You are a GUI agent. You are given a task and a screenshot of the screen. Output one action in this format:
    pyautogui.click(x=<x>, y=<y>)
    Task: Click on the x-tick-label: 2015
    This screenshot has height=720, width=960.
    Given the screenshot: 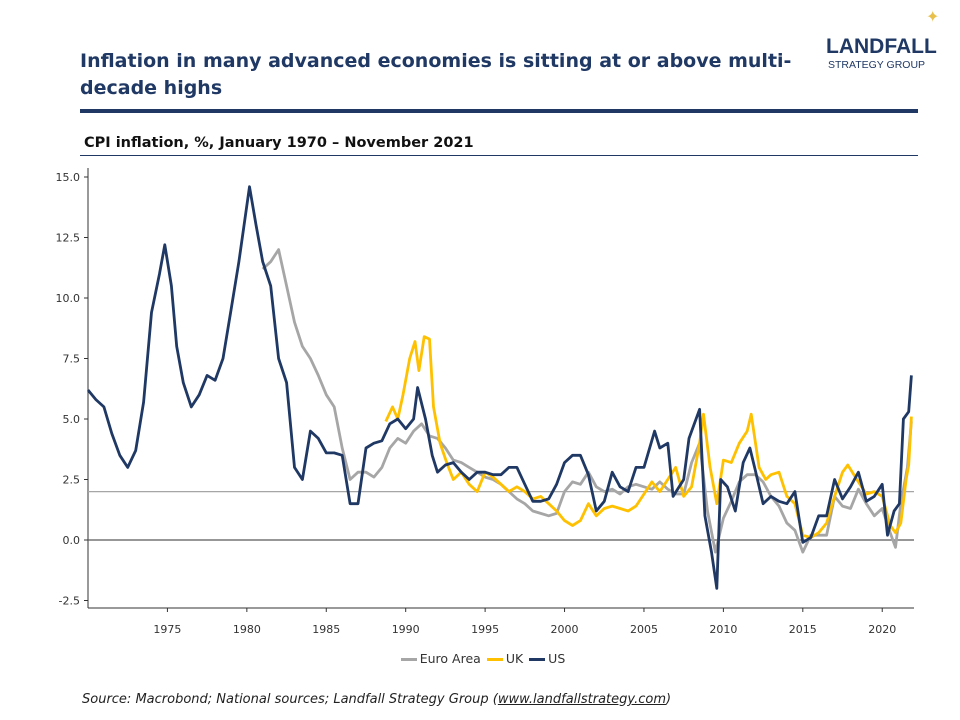 What is the action you would take?
    pyautogui.click(x=803, y=629)
    